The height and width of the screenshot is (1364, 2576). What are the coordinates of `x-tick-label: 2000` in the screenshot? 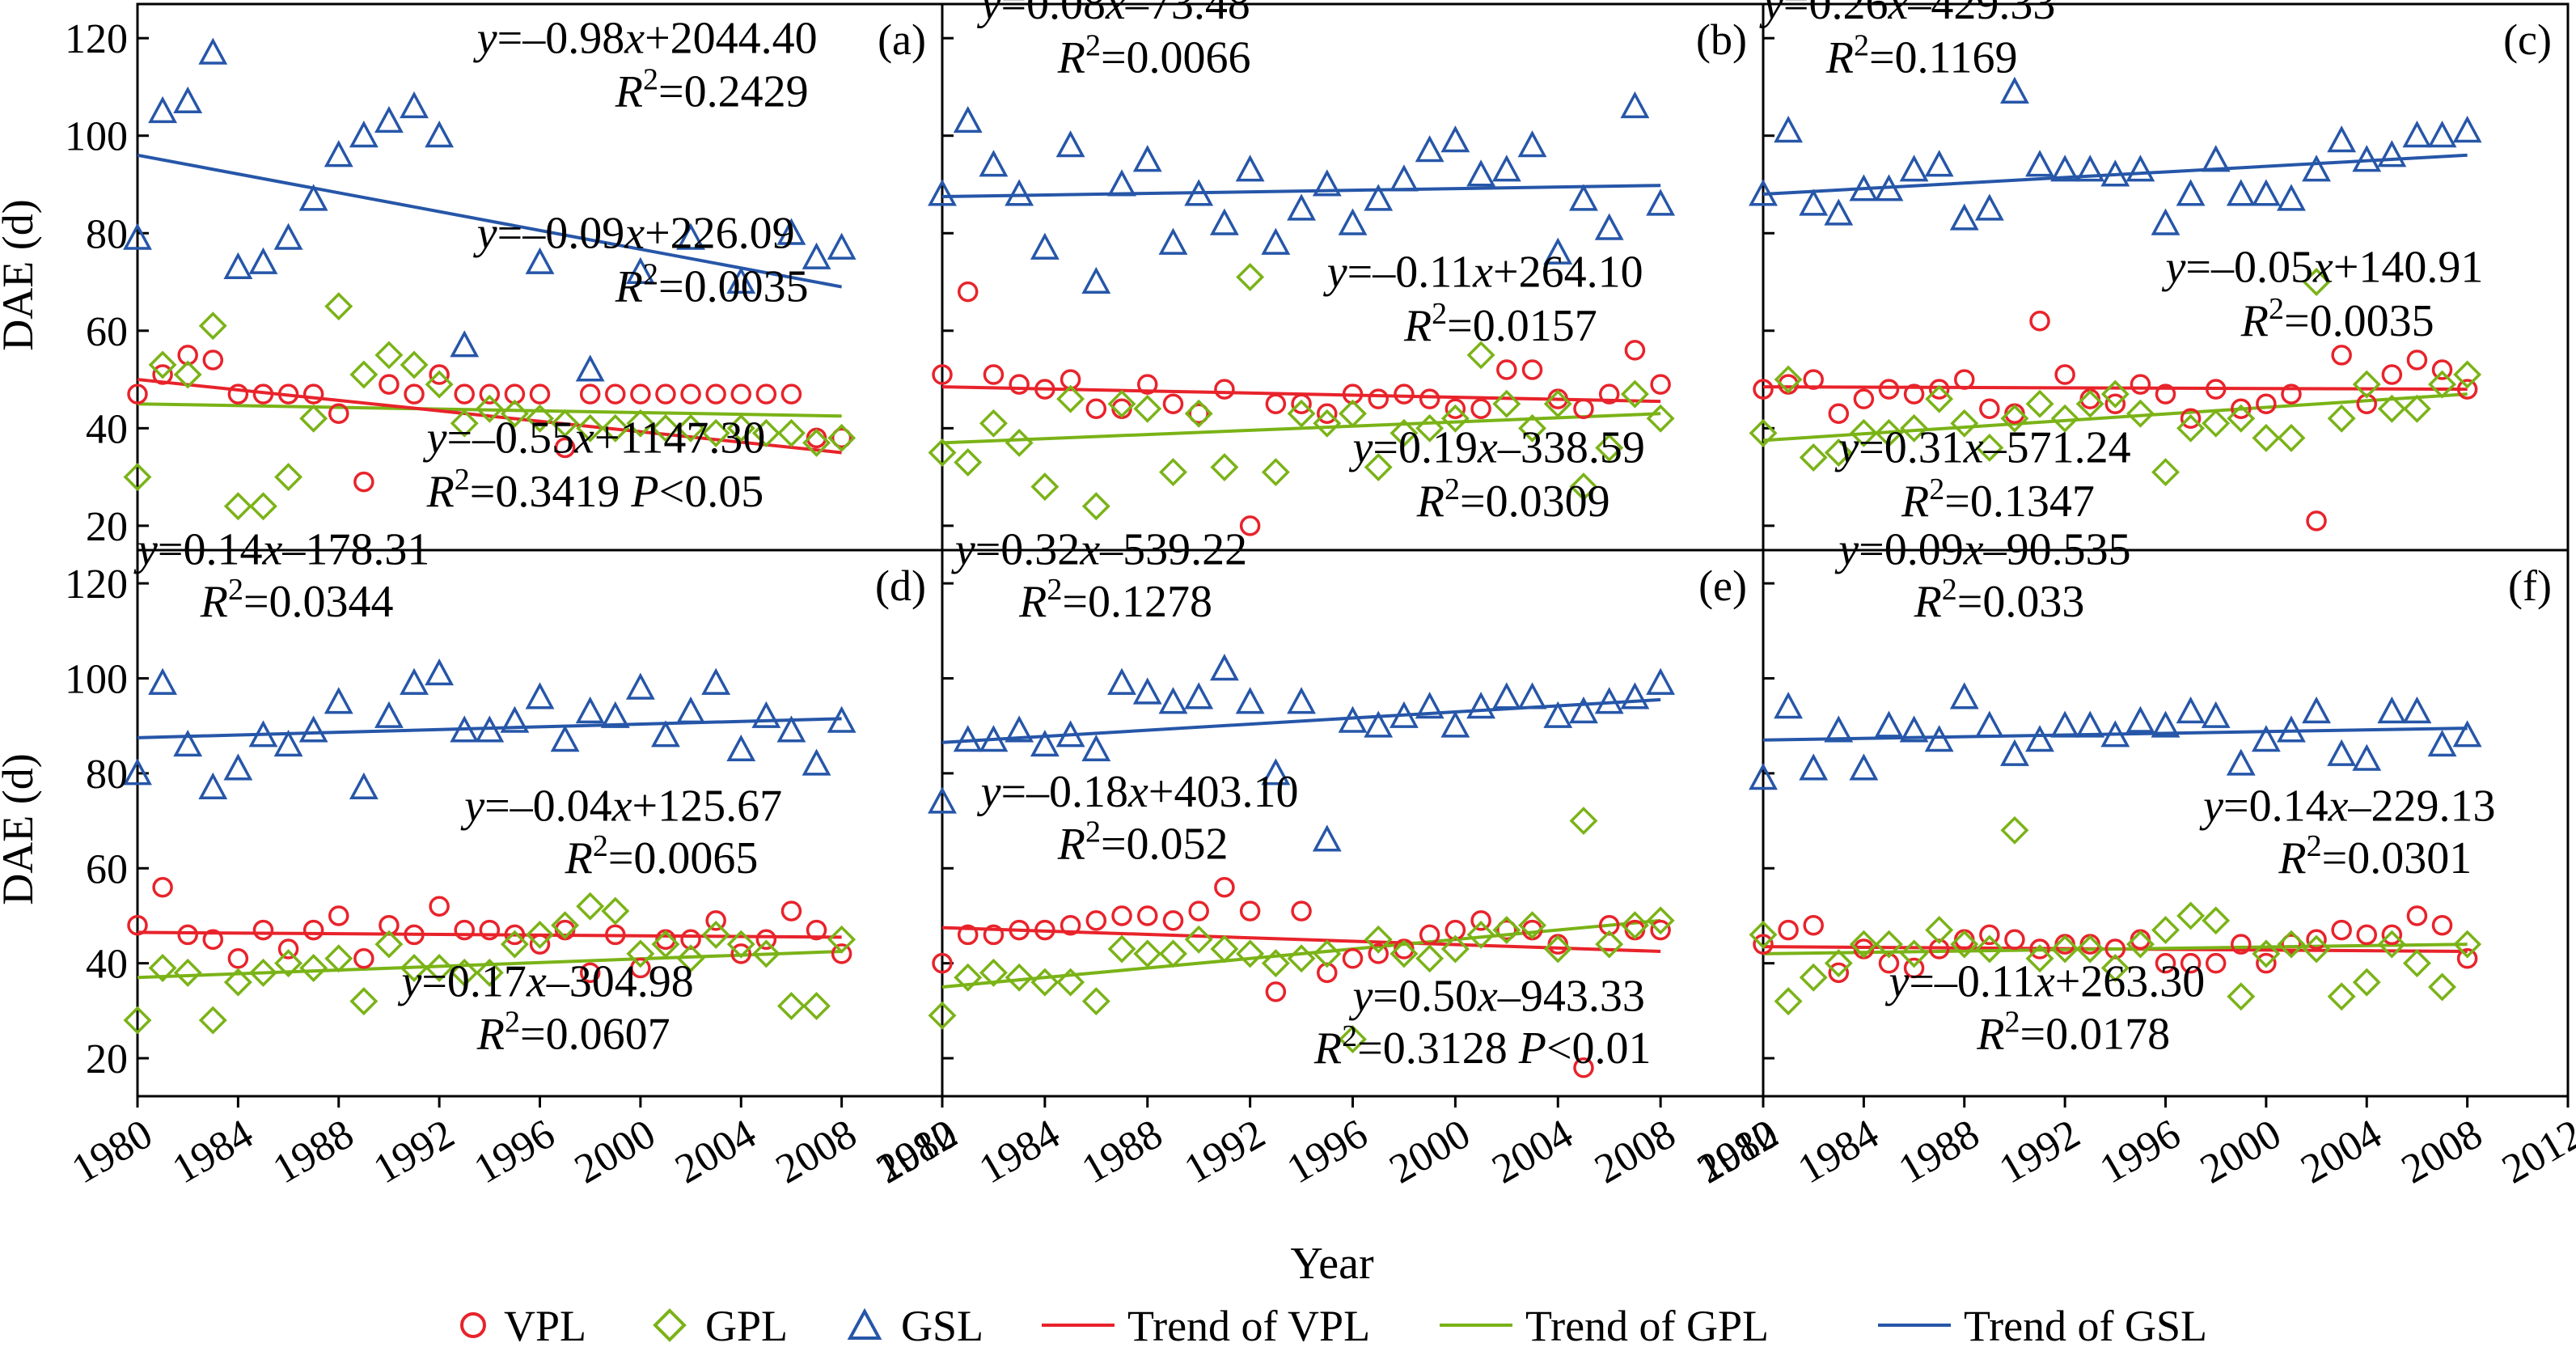 It's located at (615, 1151).